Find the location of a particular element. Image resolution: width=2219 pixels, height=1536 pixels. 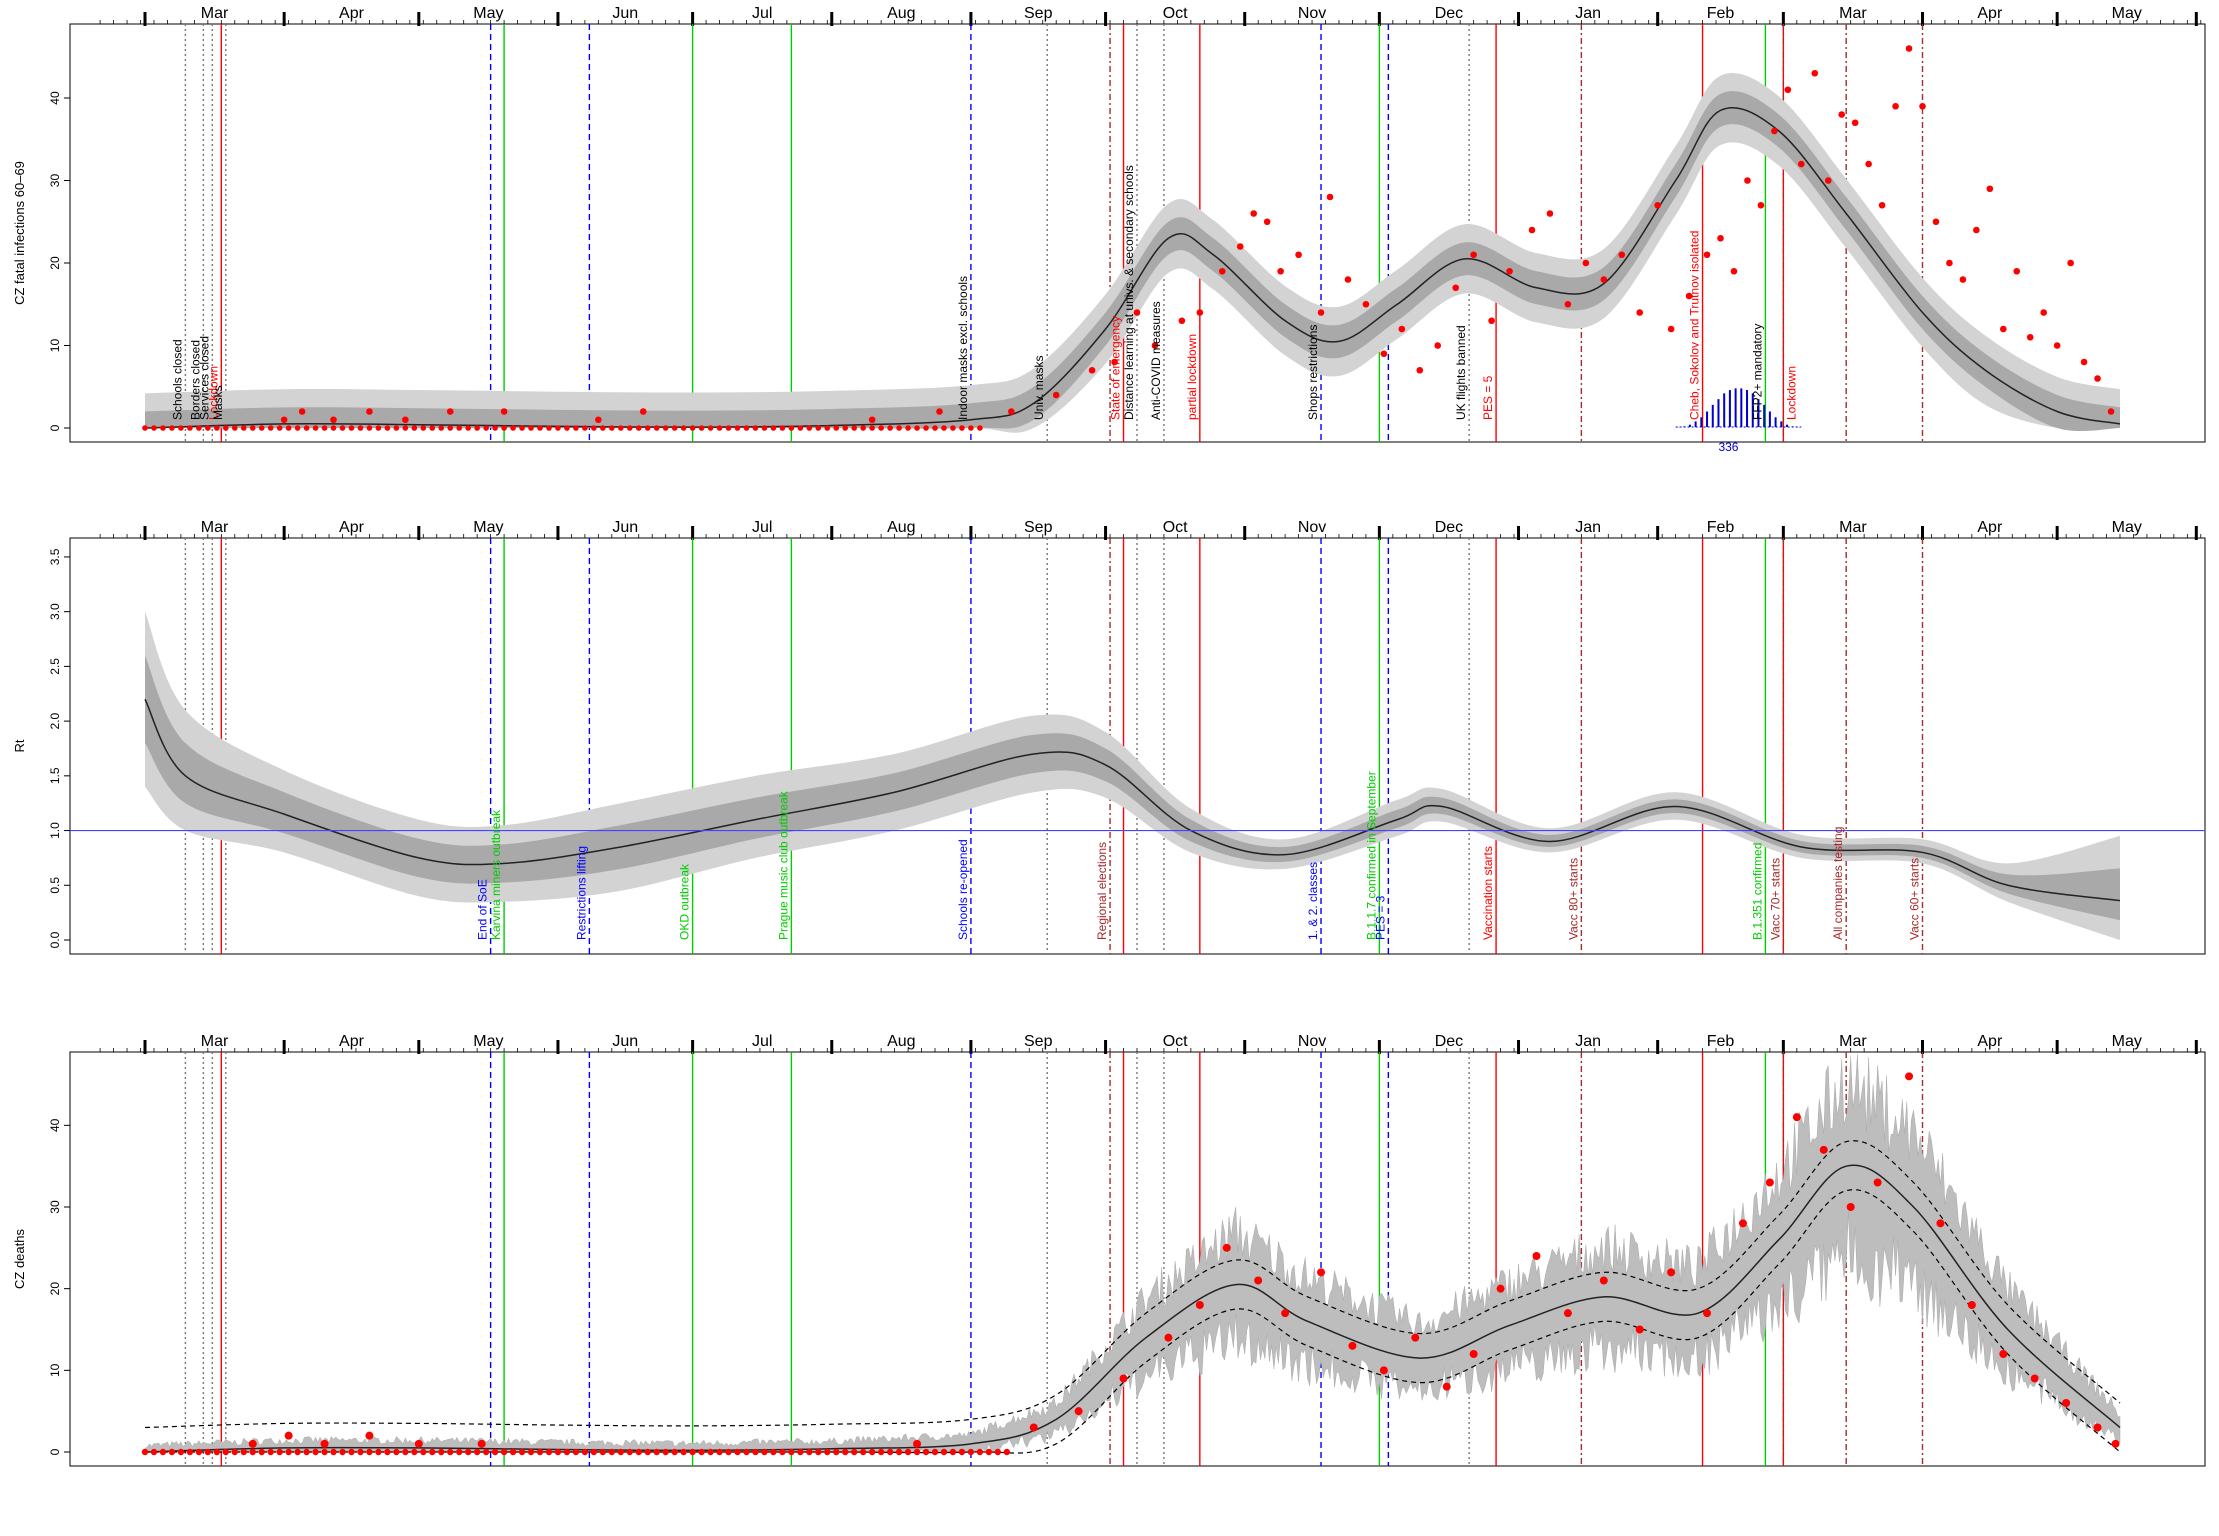

y-tick-label: 20 is located at coordinates (55, 1289).